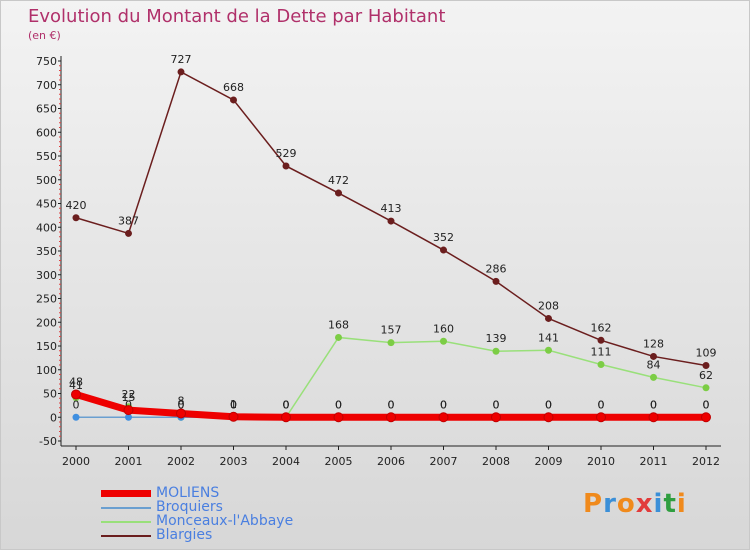 Image resolution: width=750 pixels, height=550 pixels. Describe the element at coordinates (46, 370) in the screenshot. I see `y-tick-label: 100` at that location.